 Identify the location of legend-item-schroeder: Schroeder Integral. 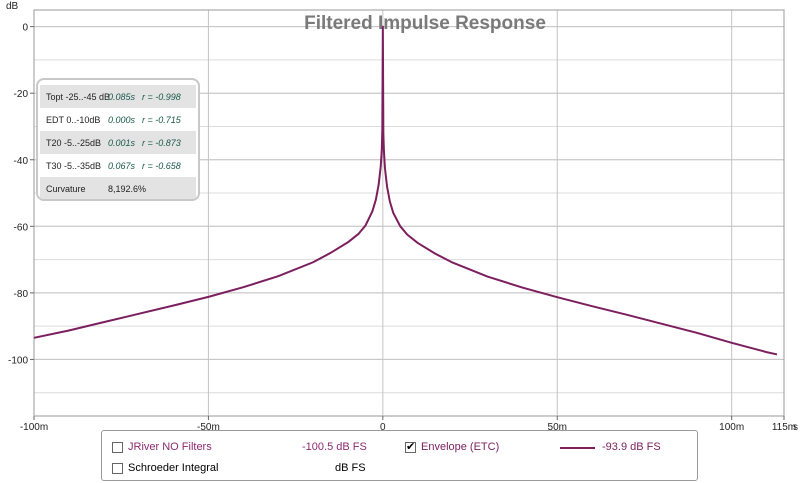
(165, 468).